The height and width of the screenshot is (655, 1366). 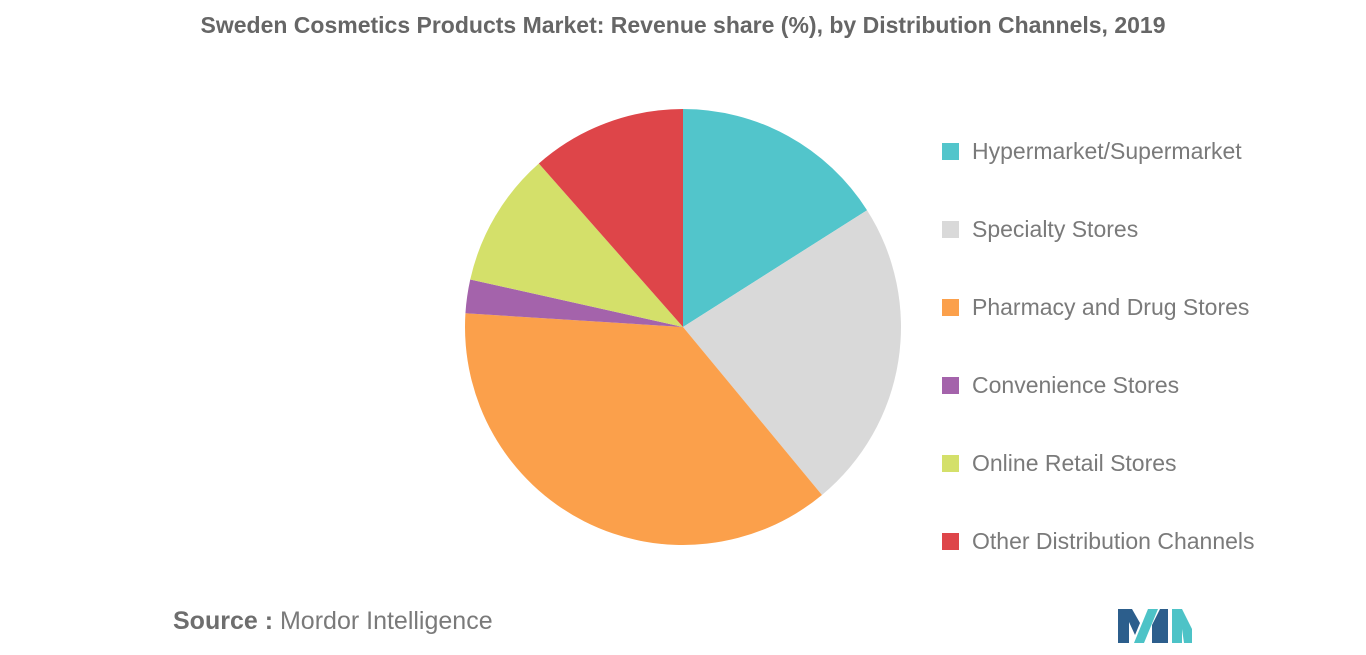 I want to click on pie-slice-other-distribution-channels, so click(x=610, y=218).